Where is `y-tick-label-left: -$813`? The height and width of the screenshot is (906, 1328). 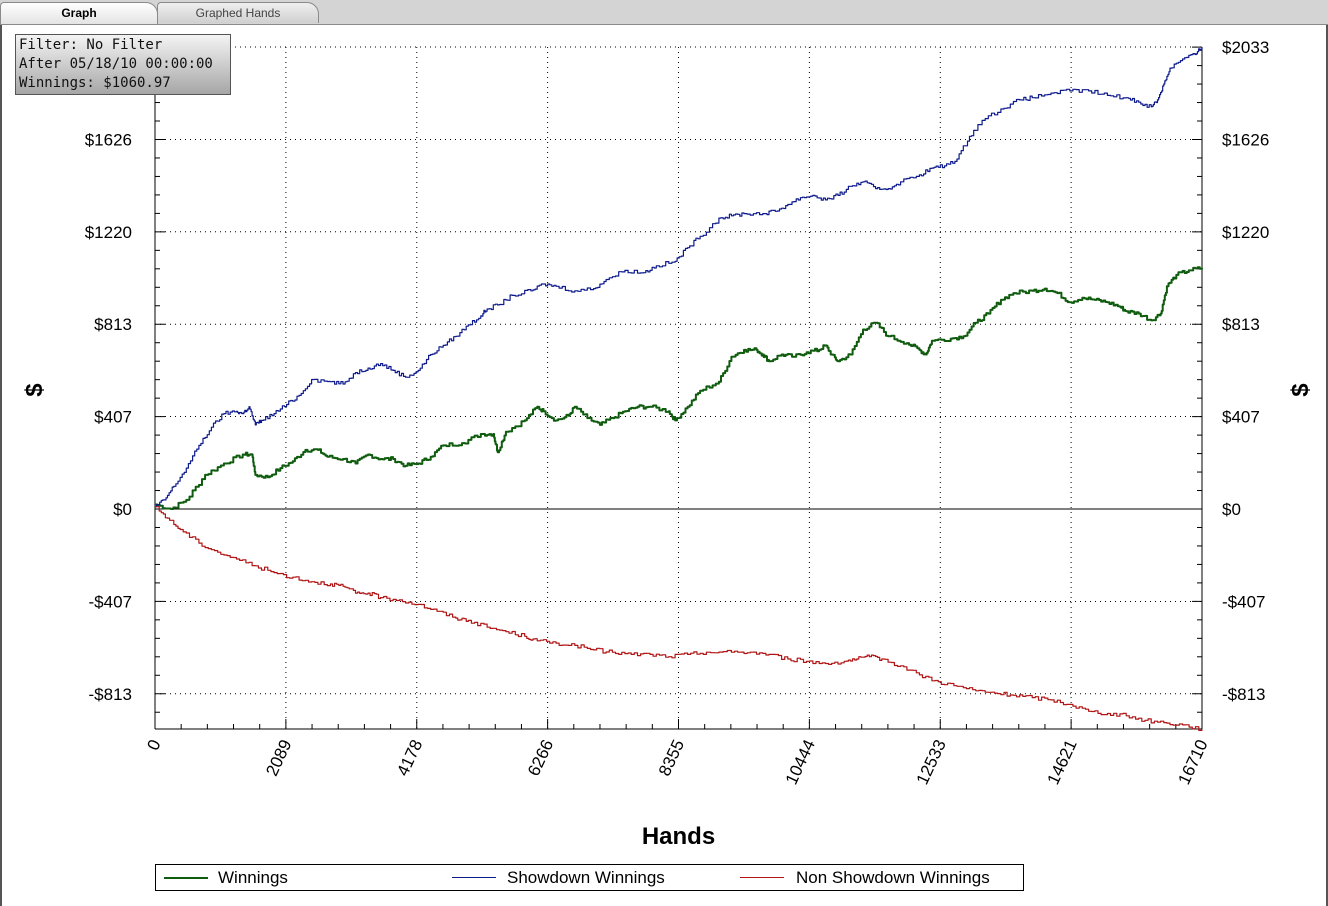 y-tick-label-left: -$813 is located at coordinates (110, 694).